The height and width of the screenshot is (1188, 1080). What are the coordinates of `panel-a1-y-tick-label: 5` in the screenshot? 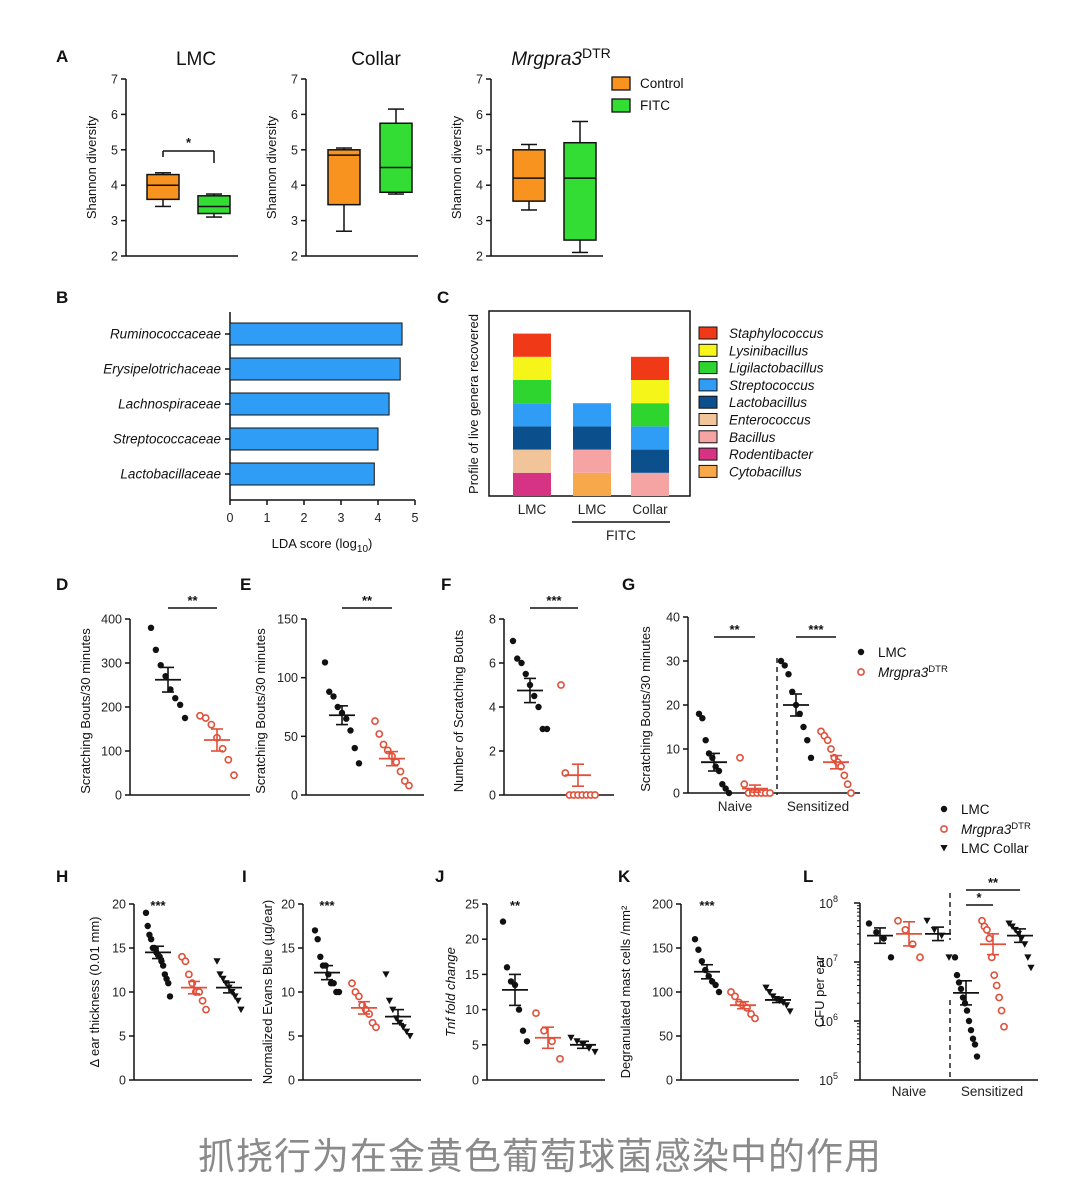 It's located at (114, 150).